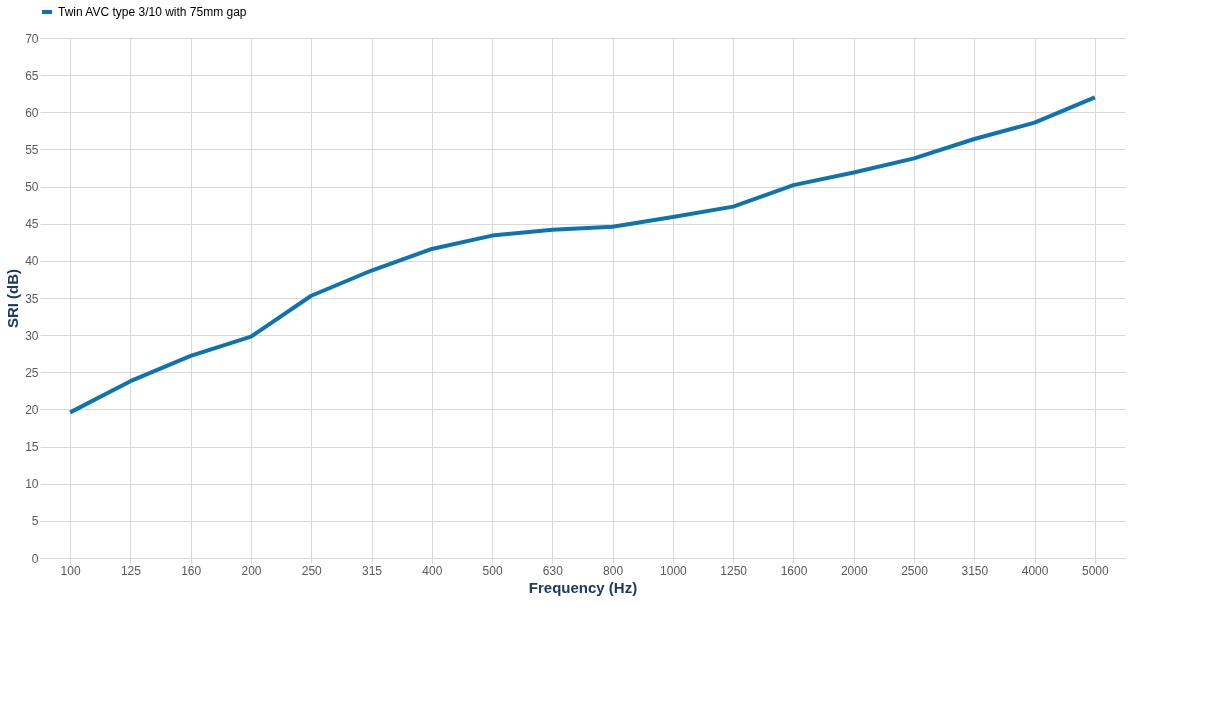  I want to click on y-tick-label: 30, so click(32, 335).